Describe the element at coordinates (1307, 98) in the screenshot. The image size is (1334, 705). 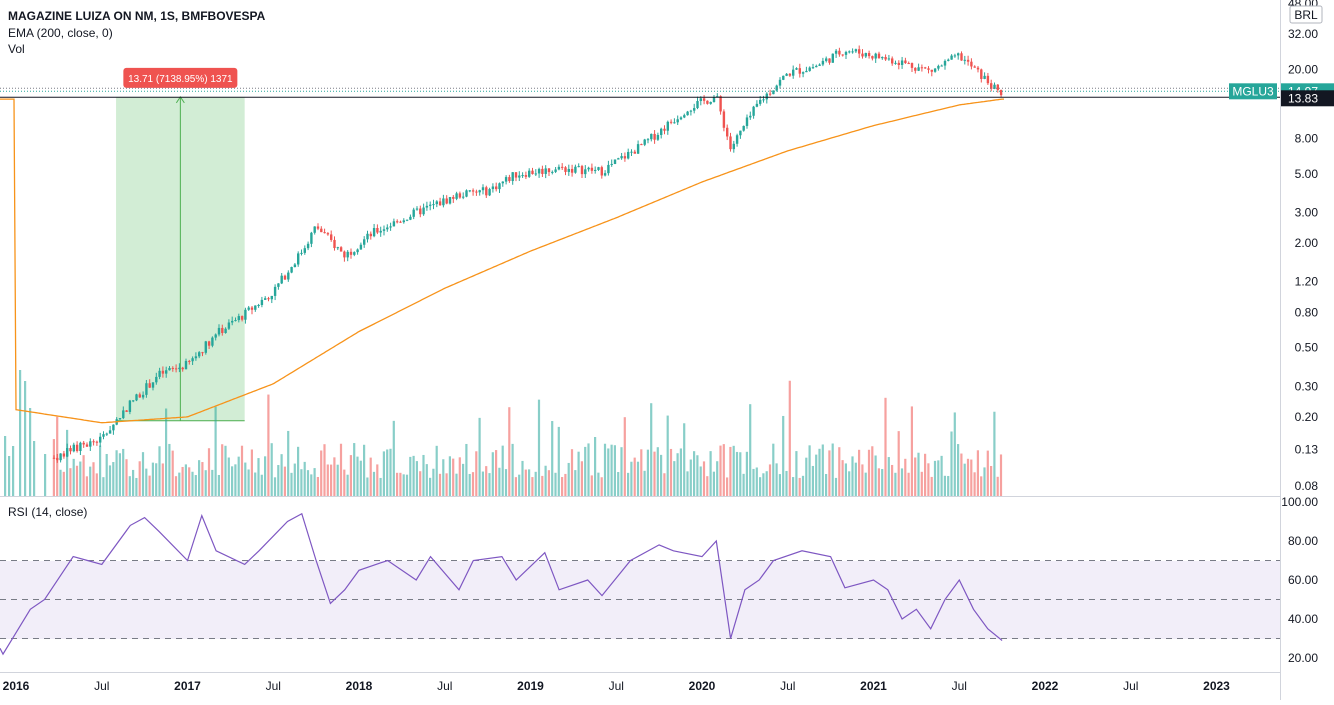
I see `line-price-tag-bg` at that location.